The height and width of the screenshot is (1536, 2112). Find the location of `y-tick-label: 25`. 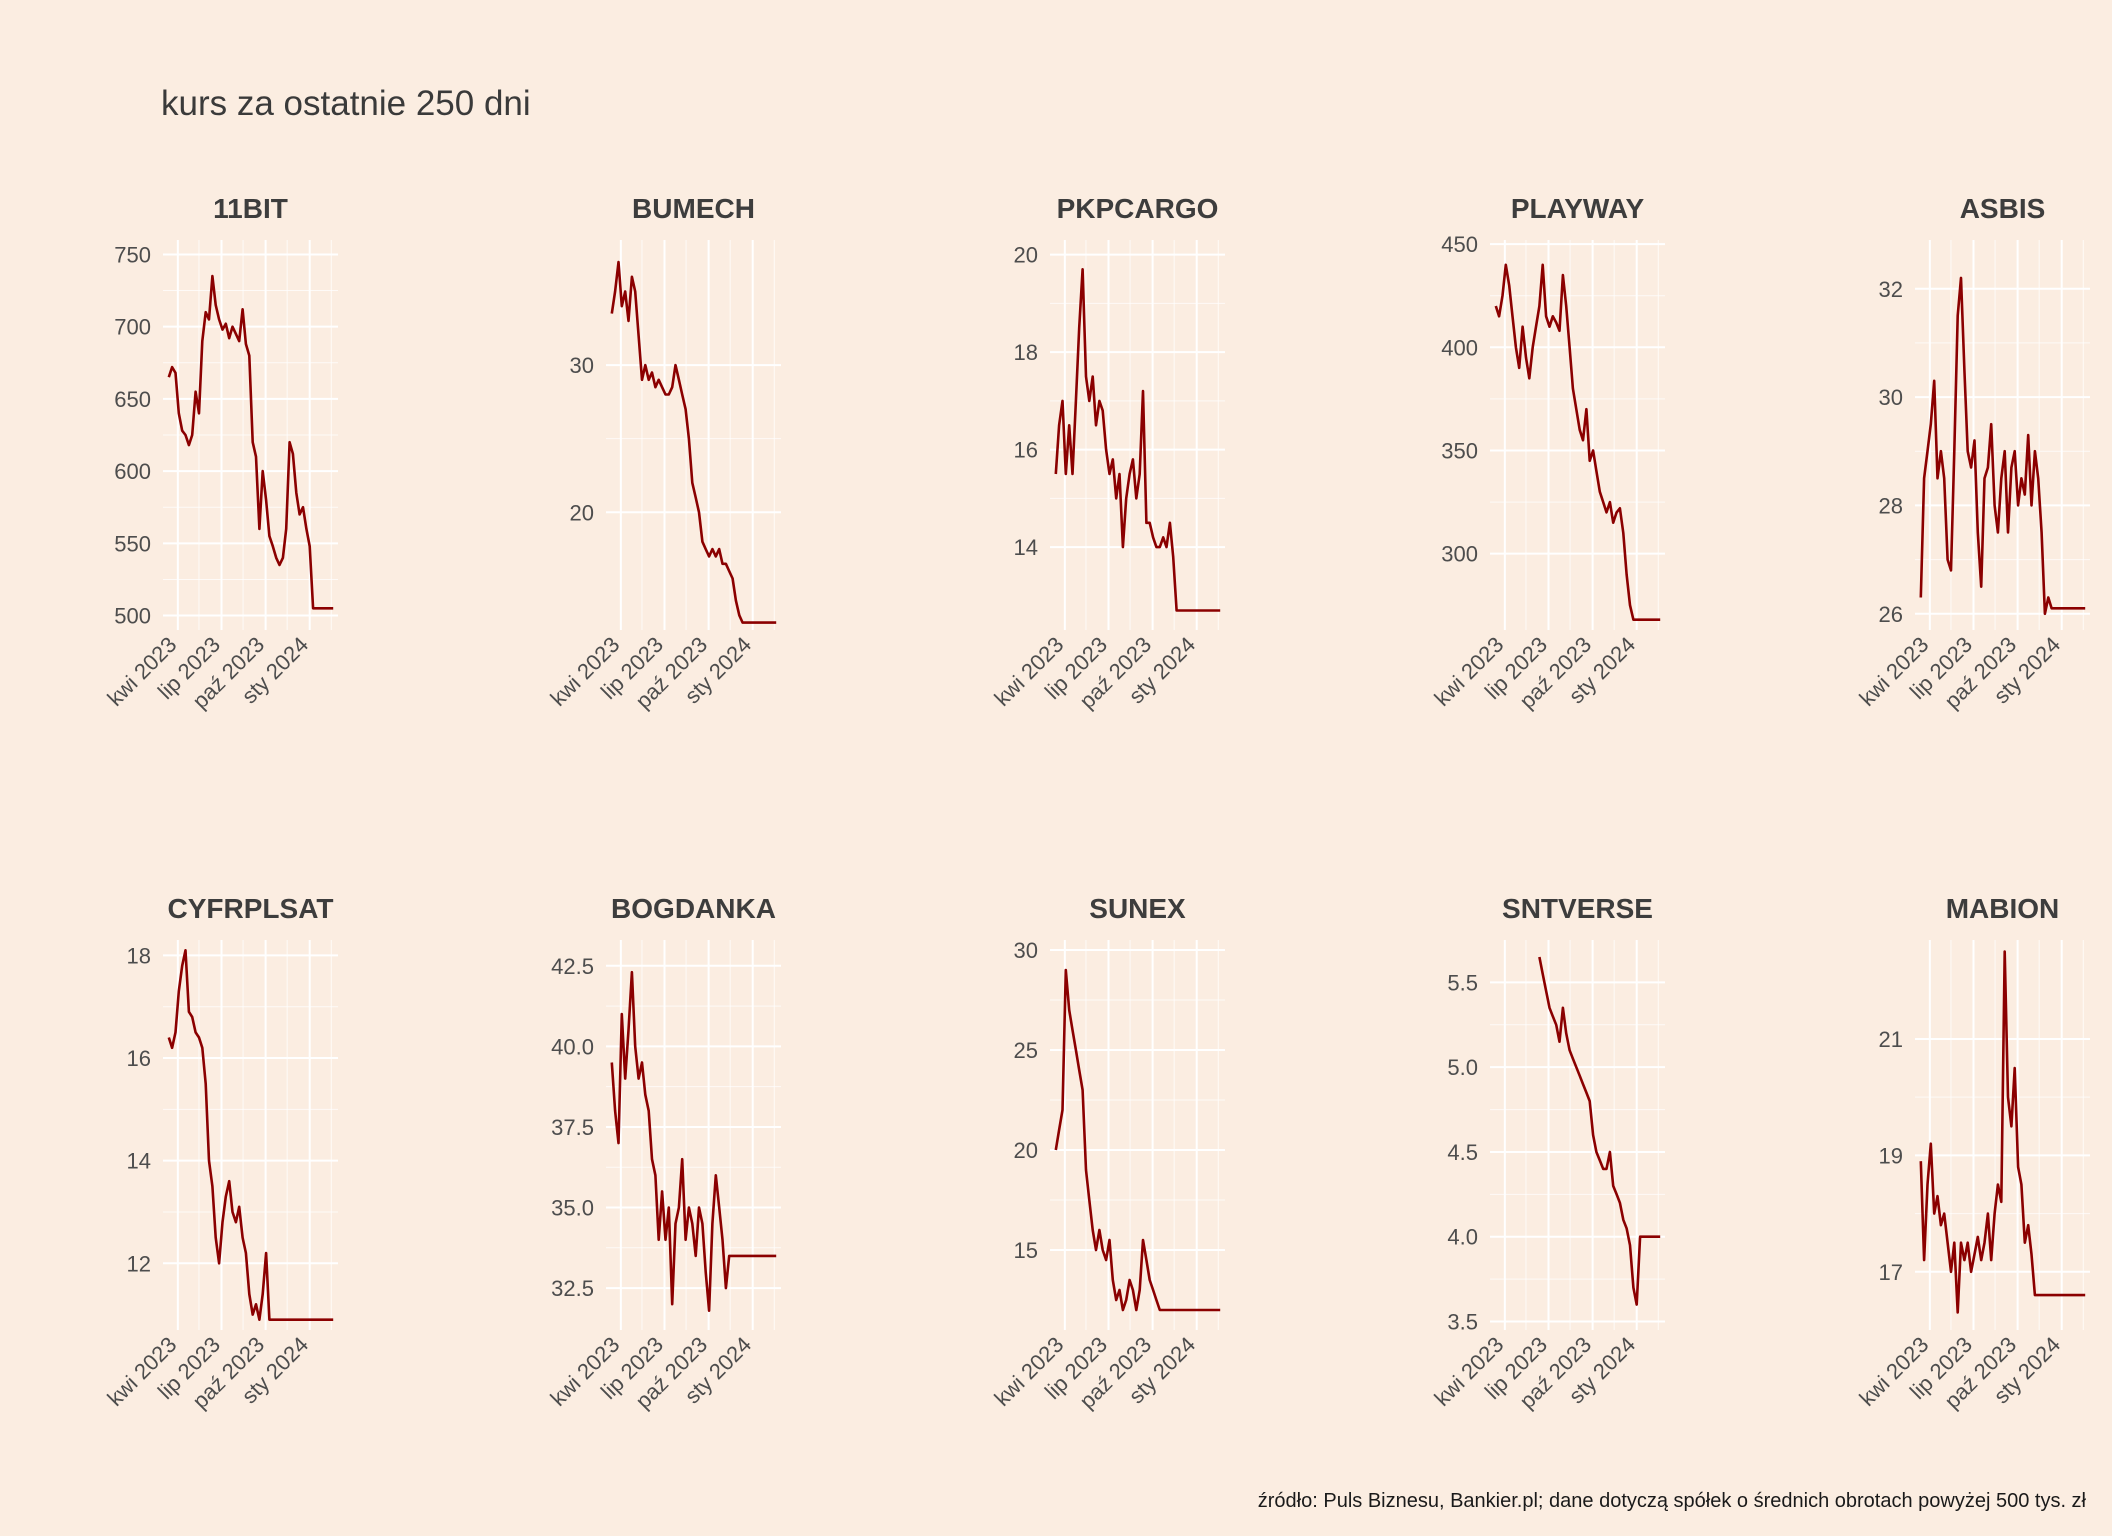

y-tick-label: 25 is located at coordinates (1026, 1050).